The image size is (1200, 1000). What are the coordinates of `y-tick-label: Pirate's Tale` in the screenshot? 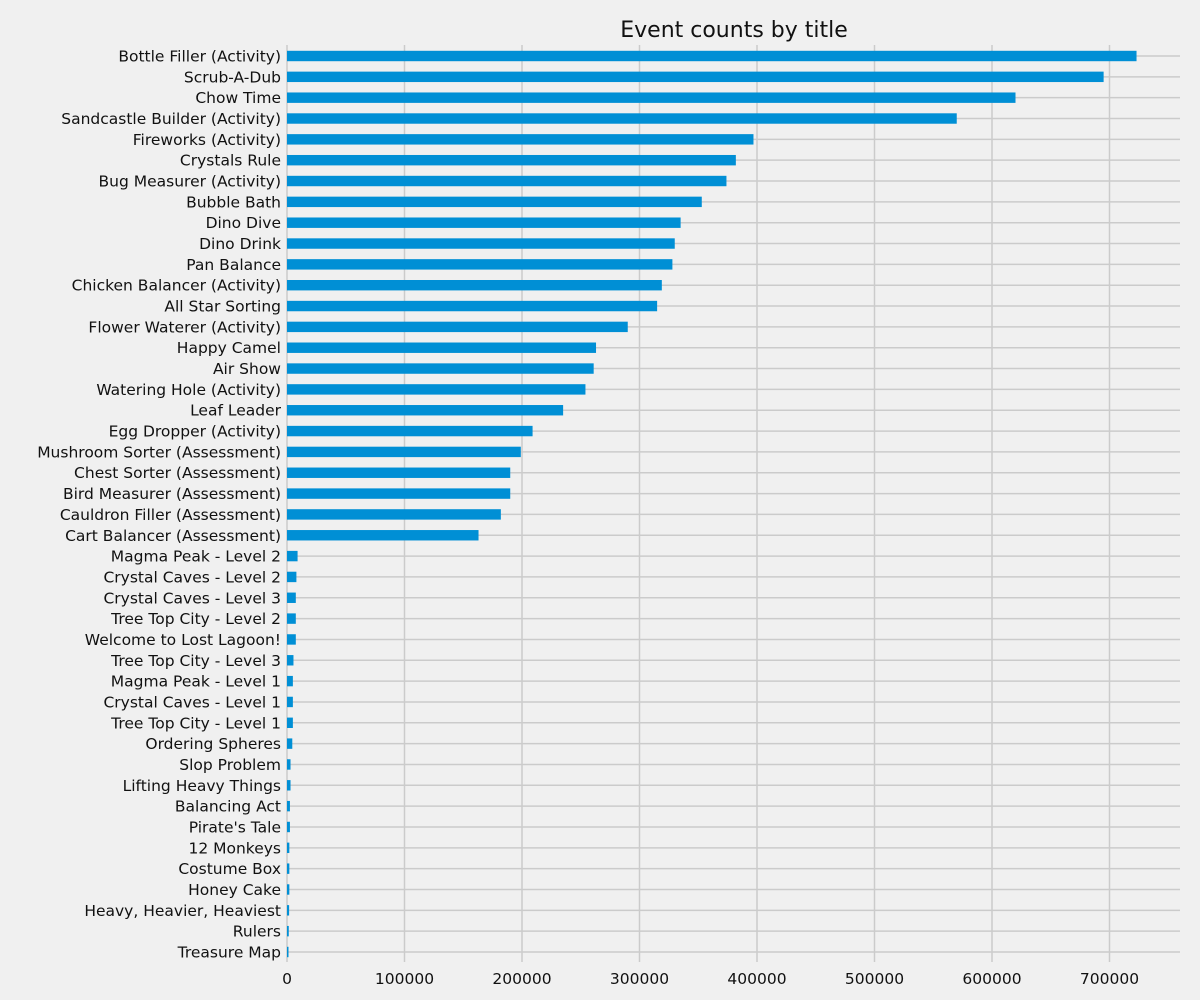 It's located at (235, 827).